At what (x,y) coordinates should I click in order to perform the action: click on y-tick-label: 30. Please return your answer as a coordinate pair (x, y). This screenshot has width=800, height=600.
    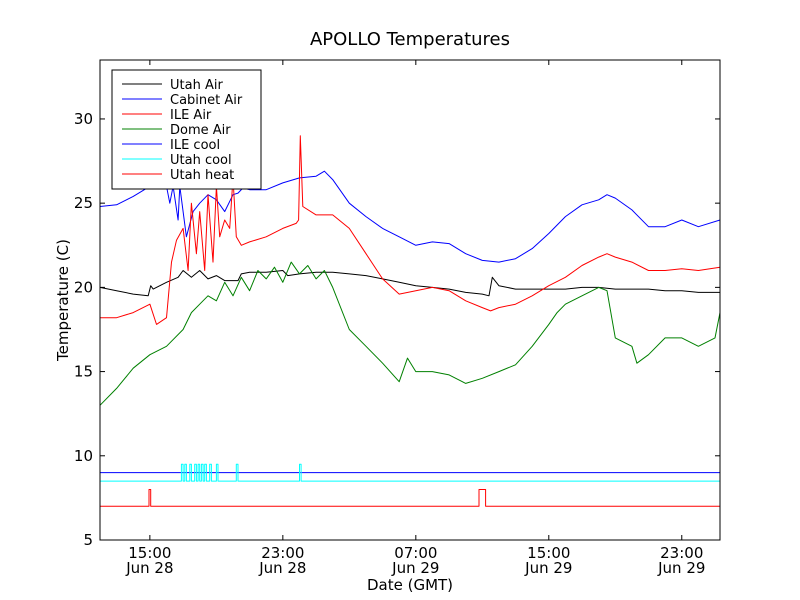
    Looking at the image, I should click on (83, 119).